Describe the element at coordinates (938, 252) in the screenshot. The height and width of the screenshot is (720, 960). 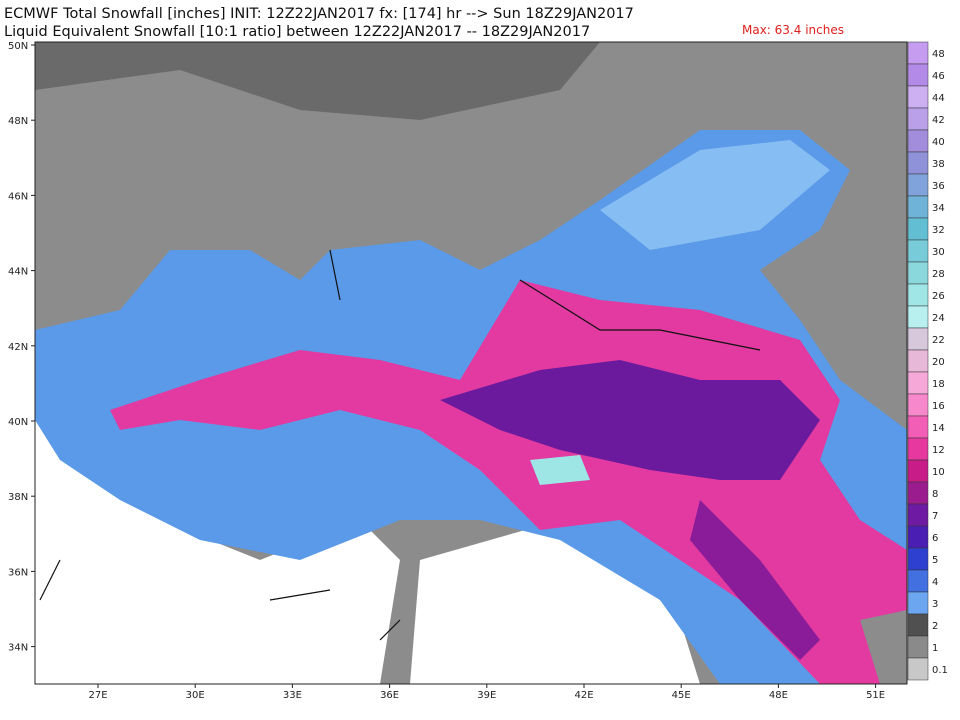
I see `colorbar-label: 30` at that location.